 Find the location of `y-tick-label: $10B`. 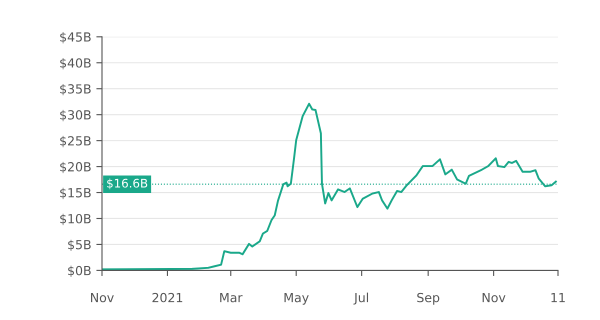

y-tick-label: $10B is located at coordinates (75, 220).